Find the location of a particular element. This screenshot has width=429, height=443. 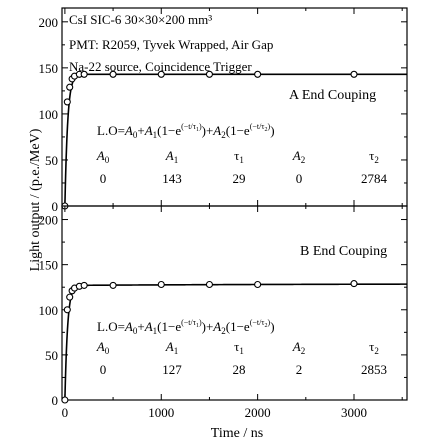

panel-a-header-tau2: τ2 is located at coordinates (374, 156).